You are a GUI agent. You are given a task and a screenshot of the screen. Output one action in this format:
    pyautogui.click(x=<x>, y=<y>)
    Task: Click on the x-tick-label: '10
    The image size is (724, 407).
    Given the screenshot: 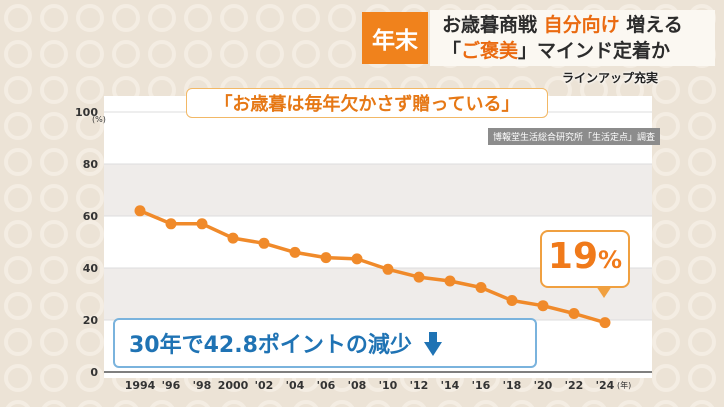 What is the action you would take?
    pyautogui.click(x=388, y=385)
    